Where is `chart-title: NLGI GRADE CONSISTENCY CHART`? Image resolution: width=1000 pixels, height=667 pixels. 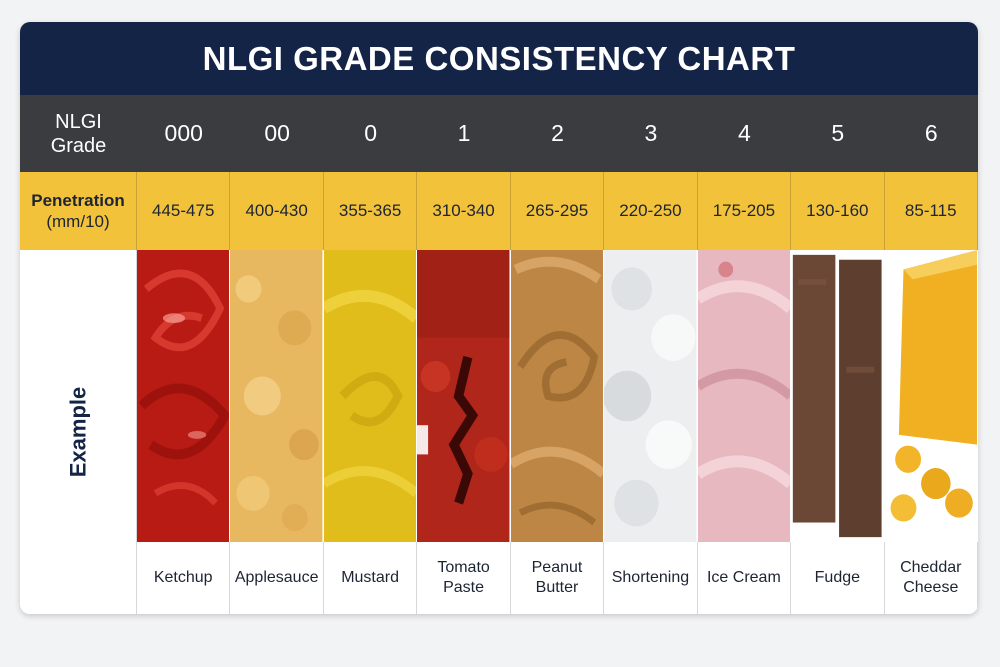
chart-title: NLGI GRADE CONSISTENCY CHART is located at coordinates (499, 58).